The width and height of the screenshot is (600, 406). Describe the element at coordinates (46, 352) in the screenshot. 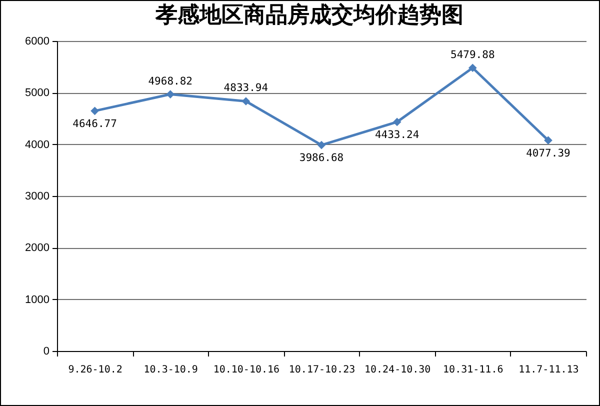

I see `y-tick-label: 0` at that location.